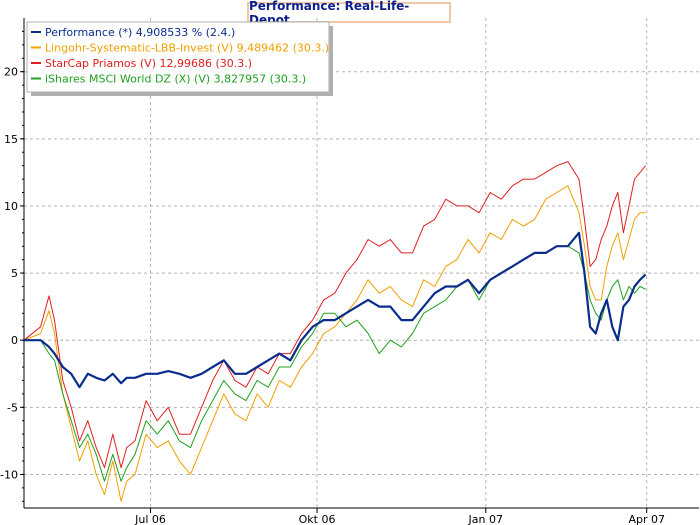 This screenshot has height=525, width=700. I want to click on y-tick-label: -10, so click(9, 474).